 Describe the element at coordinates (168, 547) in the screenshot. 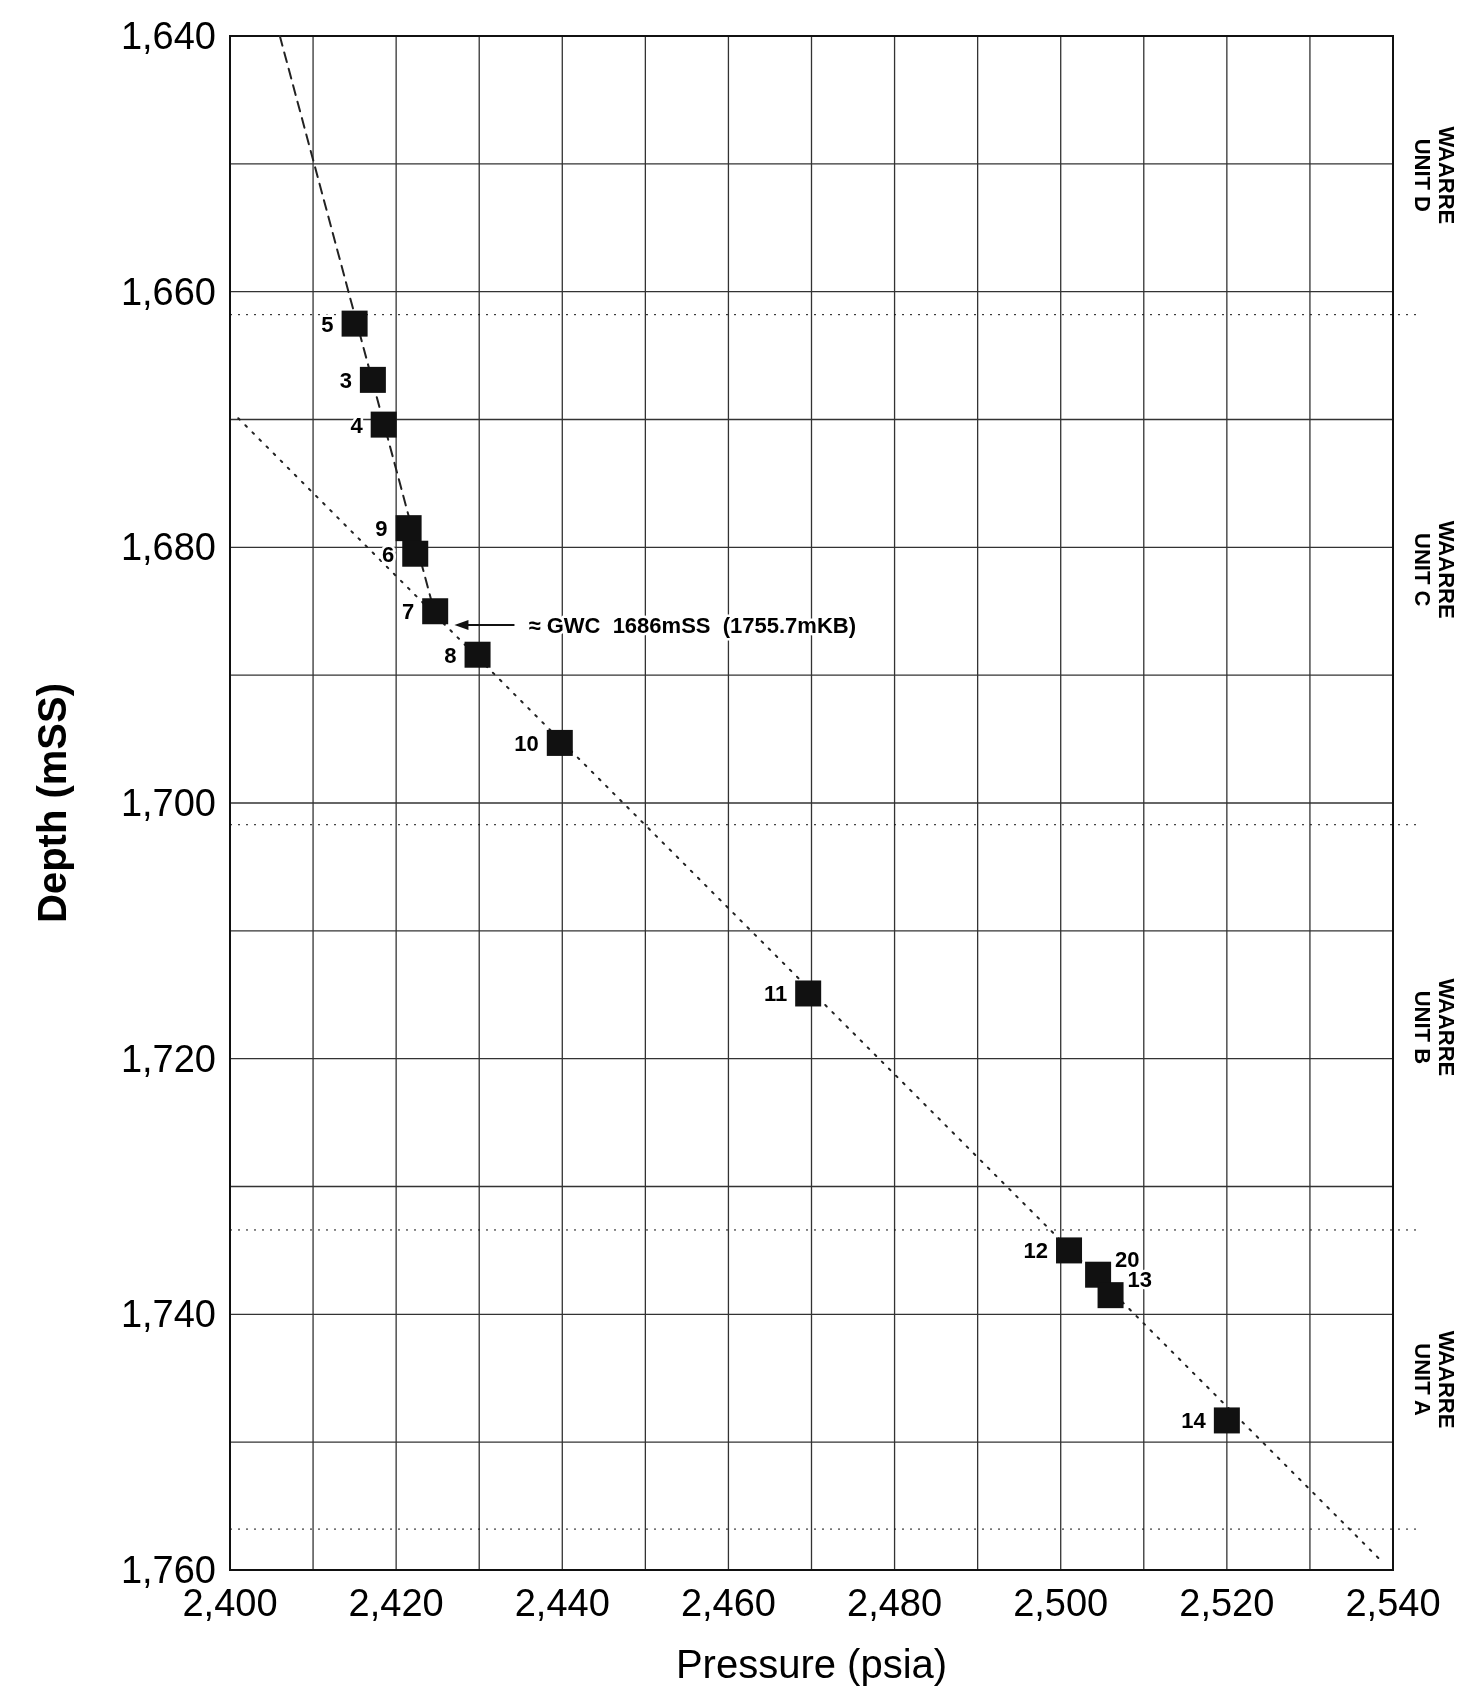

I see `y-tick-label: 1,680` at that location.